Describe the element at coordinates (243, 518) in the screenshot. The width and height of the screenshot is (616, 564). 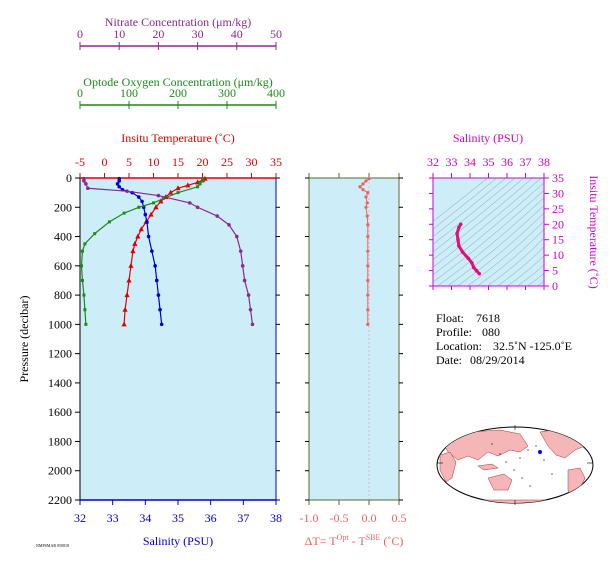
I see `salinity-tick-label: 37` at that location.